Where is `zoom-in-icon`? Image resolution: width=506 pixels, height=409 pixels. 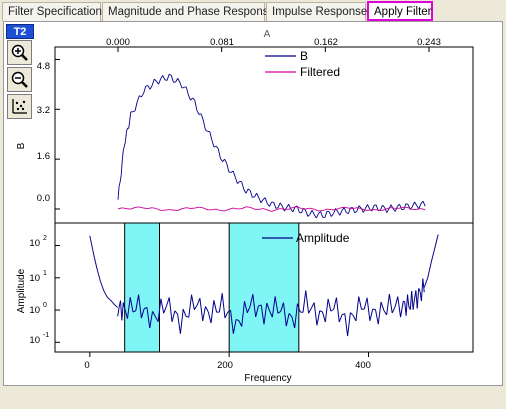 zoom-in-icon is located at coordinates (19, 52).